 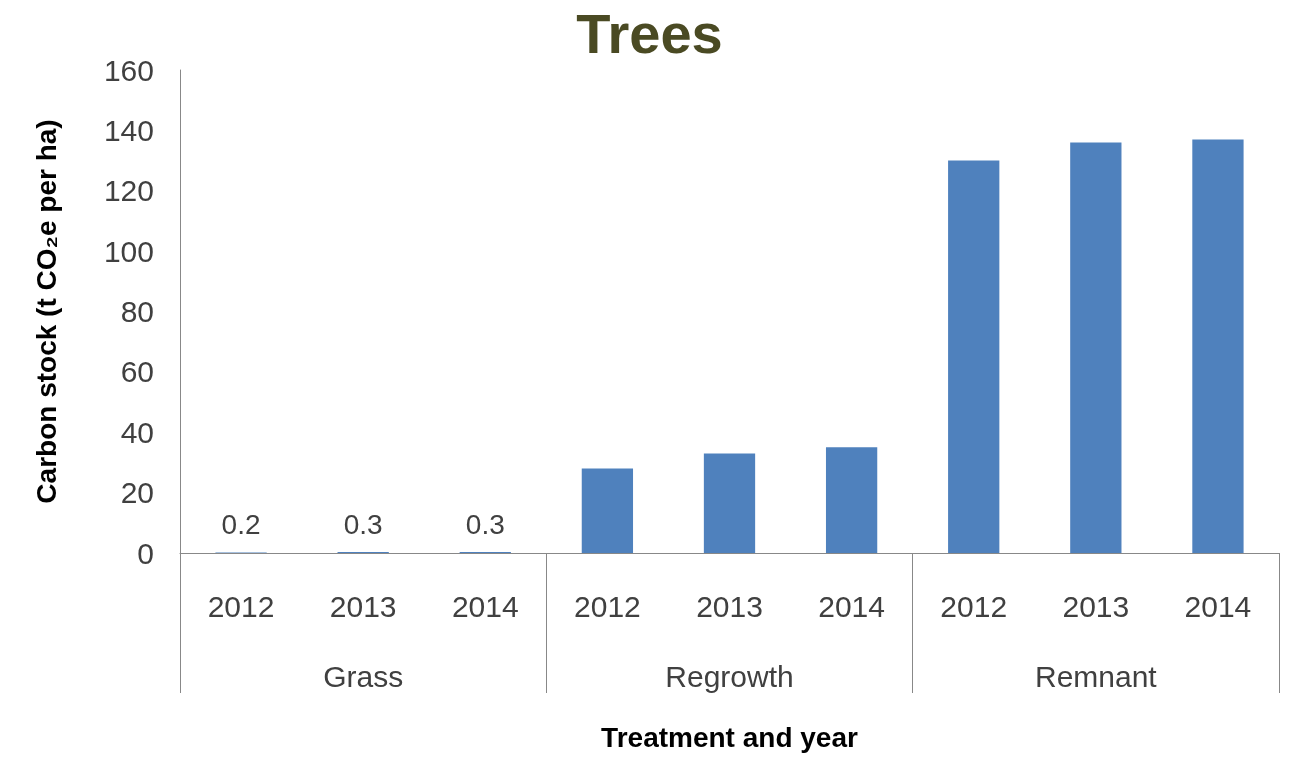 I want to click on y-axis-title: Carbon stock (t CO₂e per ha), so click(x=46, y=311).